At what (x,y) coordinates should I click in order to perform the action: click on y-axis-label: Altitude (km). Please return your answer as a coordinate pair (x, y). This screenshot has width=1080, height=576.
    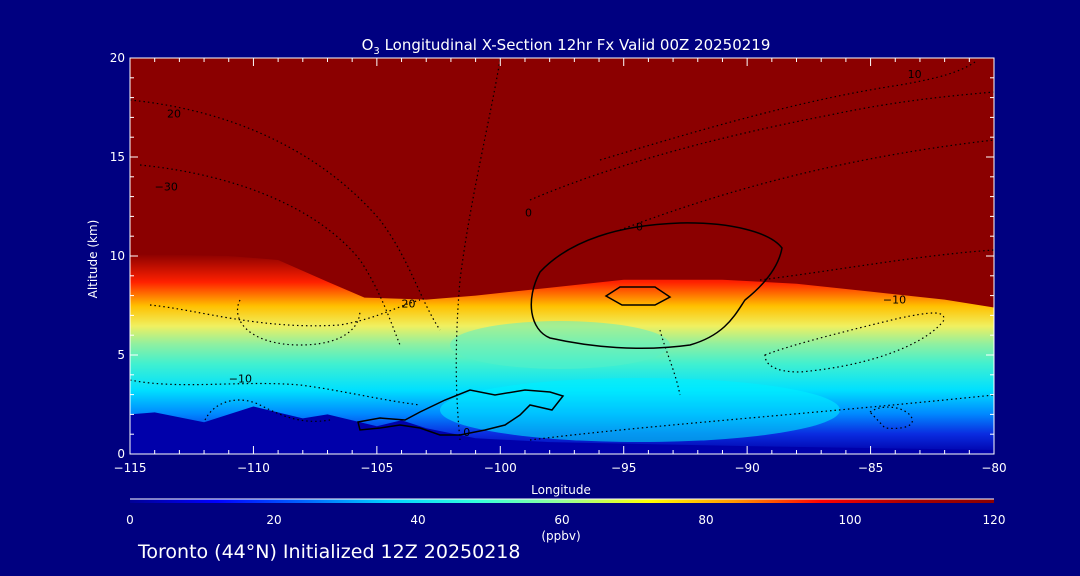
    Looking at the image, I should click on (93, 259).